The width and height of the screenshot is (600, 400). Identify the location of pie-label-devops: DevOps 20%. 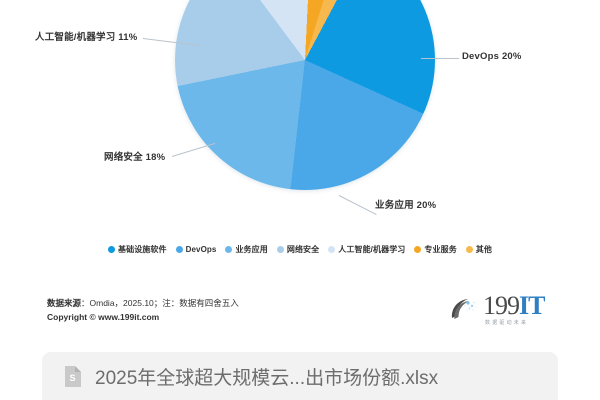
(492, 56).